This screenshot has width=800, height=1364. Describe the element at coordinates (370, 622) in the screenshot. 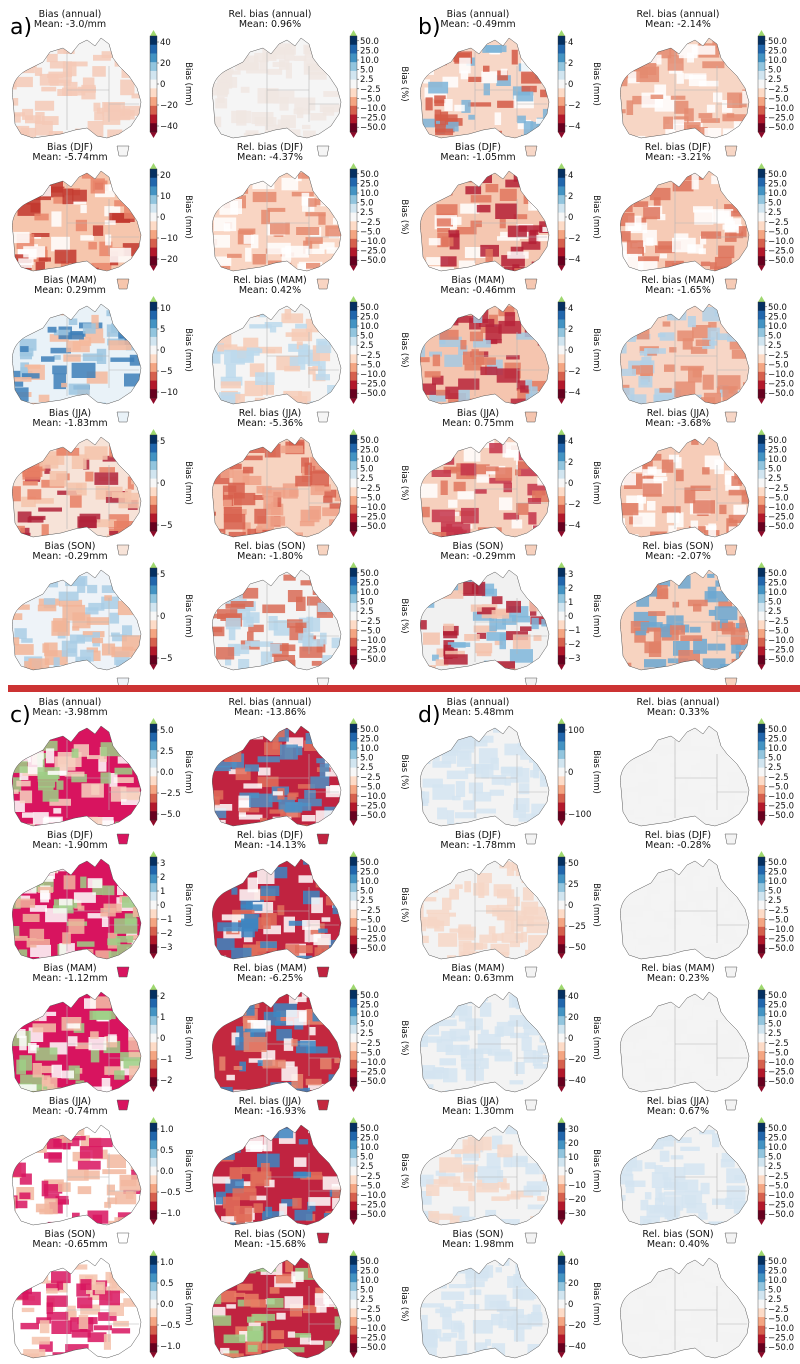

I see `colorbar-tick-label: −2.5` at that location.